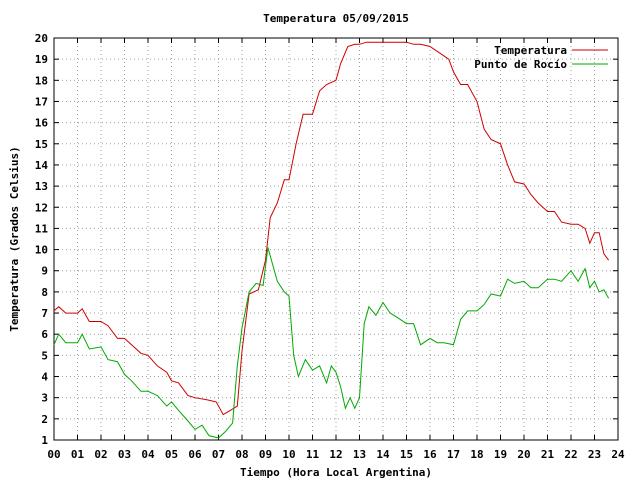 The image size is (640, 480). What do you see at coordinates (359, 454) in the screenshot?
I see `x-tick-label: 13` at bounding box center [359, 454].